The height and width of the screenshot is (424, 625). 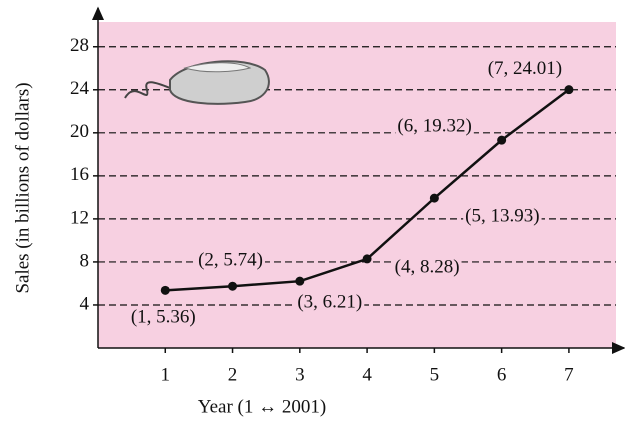 What do you see at coordinates (502, 374) in the screenshot?
I see `x-tick-label: 6` at bounding box center [502, 374].